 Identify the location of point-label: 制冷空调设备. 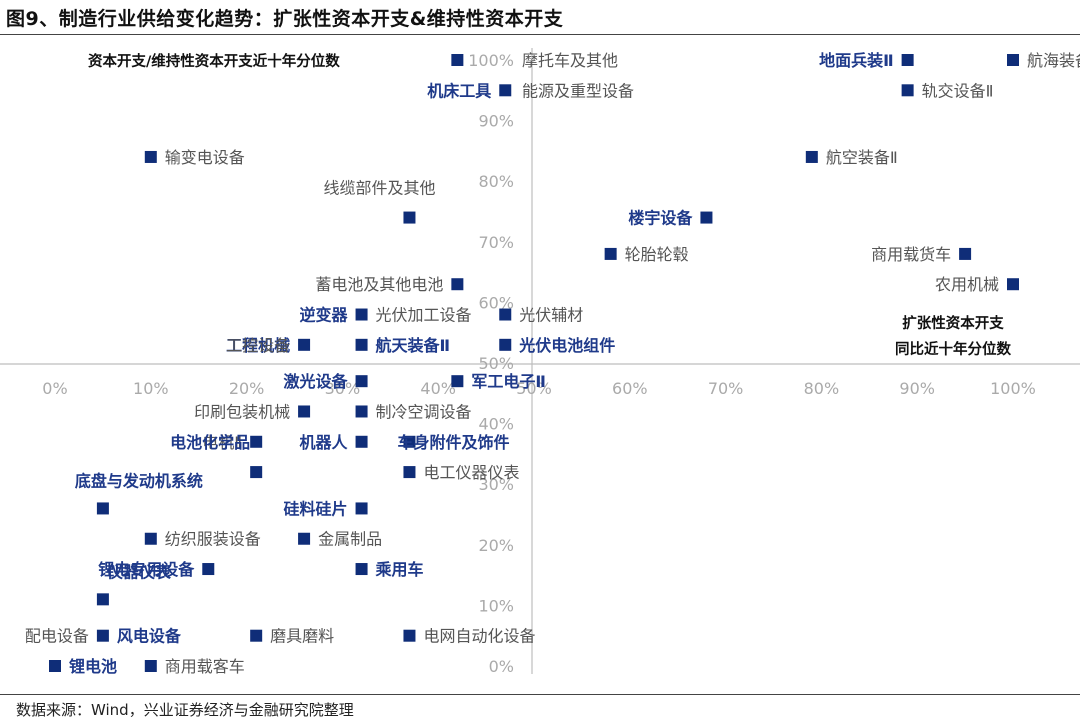
(424, 411).